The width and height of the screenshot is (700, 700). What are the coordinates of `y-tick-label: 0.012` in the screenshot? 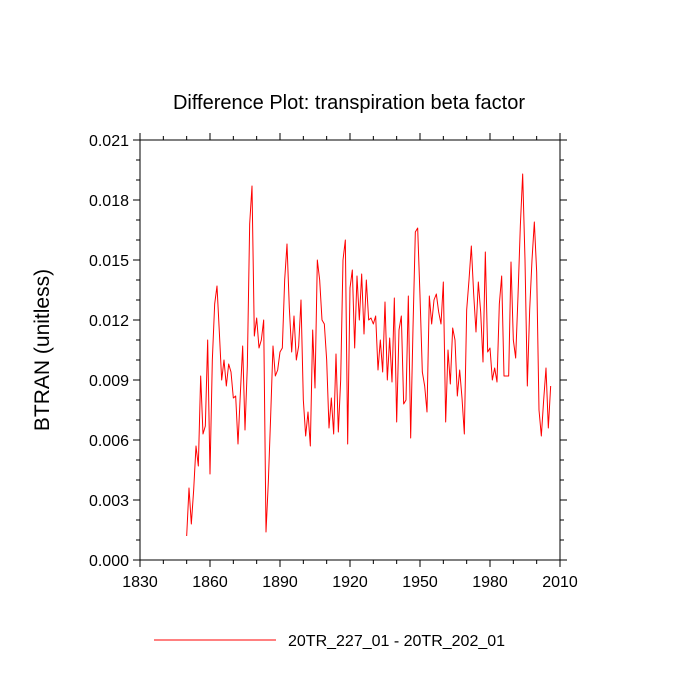 It's located at (109, 321).